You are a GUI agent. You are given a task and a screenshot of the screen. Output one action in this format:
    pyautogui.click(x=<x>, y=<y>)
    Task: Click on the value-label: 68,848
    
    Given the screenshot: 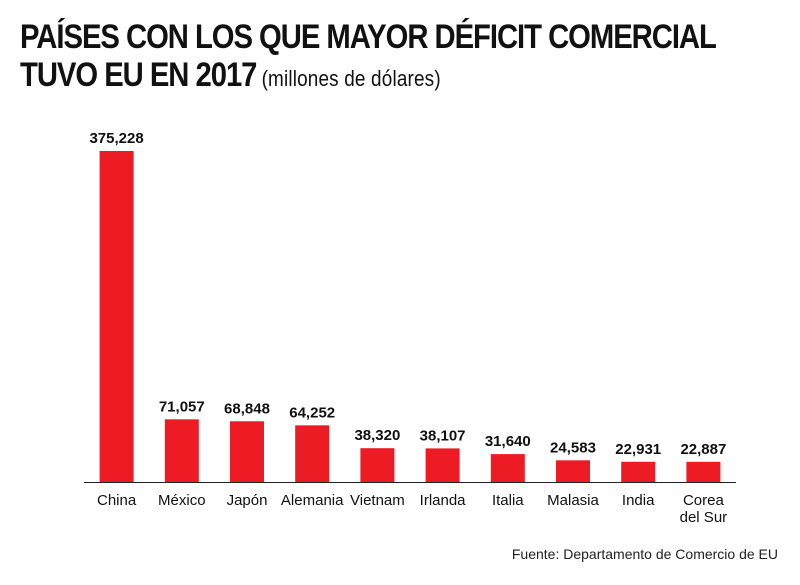 What is the action you would take?
    pyautogui.click(x=247, y=408)
    